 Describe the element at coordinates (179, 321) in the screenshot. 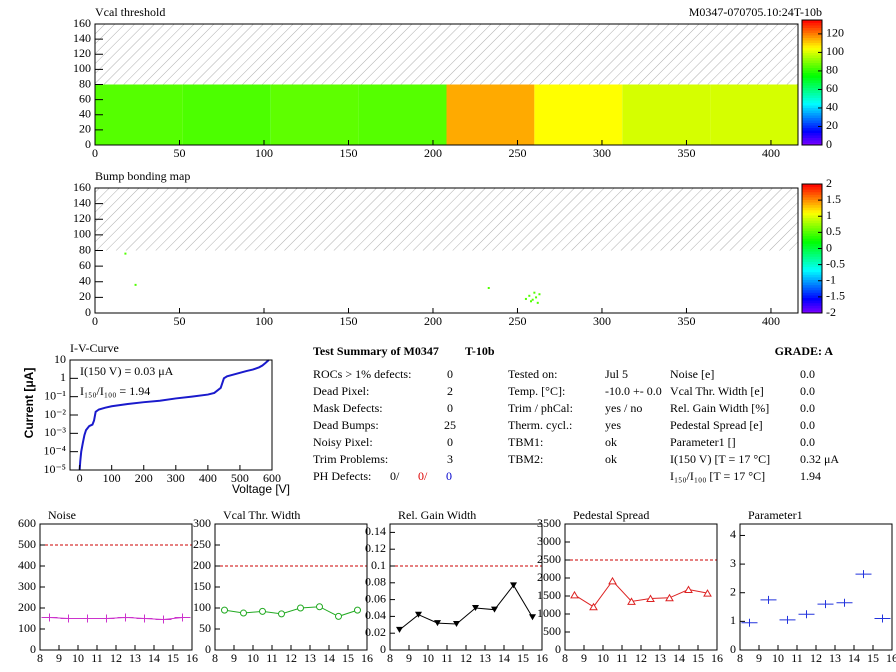

I see `x-tick-label: 50` at that location.